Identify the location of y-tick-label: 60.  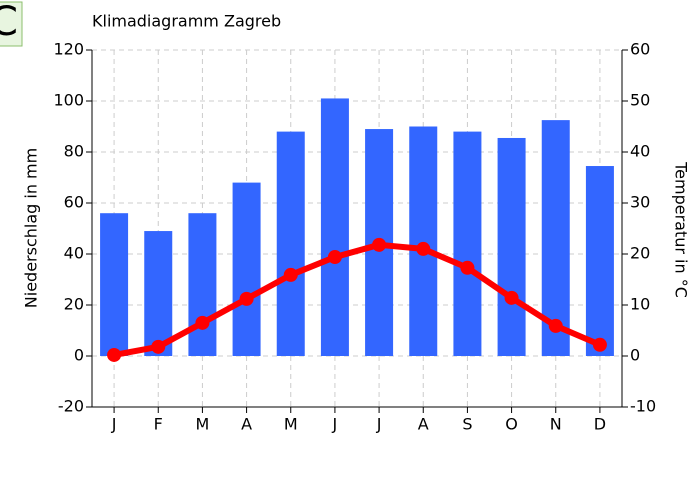
(74, 202).